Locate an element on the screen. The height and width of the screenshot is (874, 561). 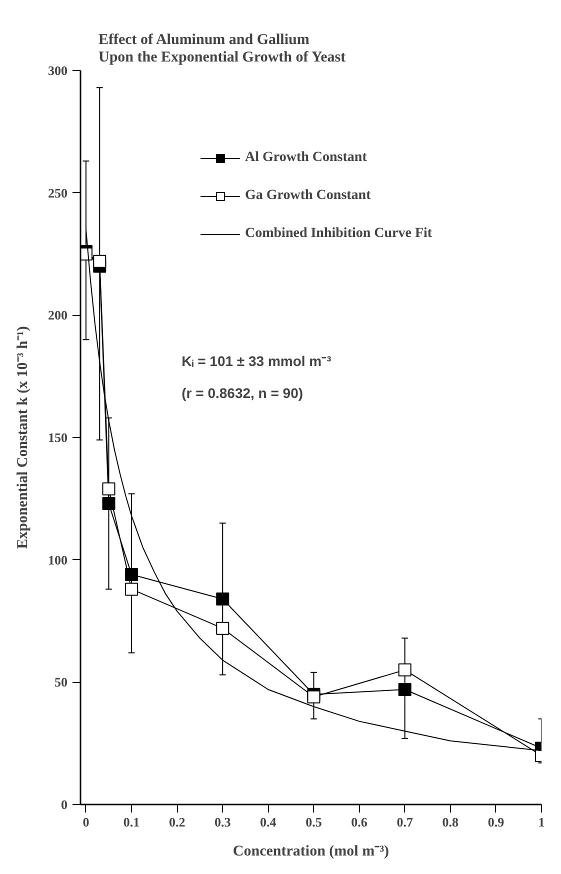
annotation: Kᵢ = 101 ± 33 mmol m⁻³ is located at coordinates (257, 360).